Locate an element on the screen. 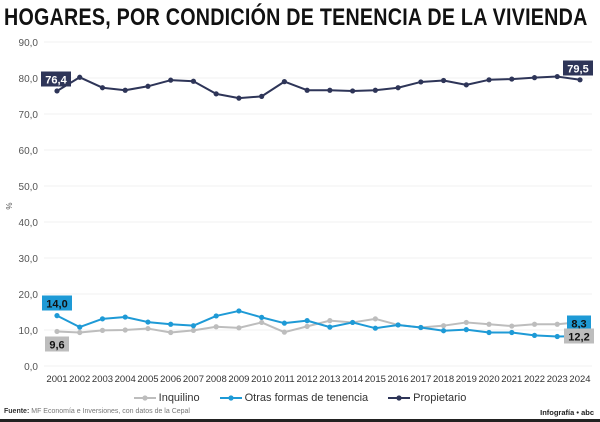 This screenshot has height=422, width=600. x-tick-label: 2005 is located at coordinates (147, 379).